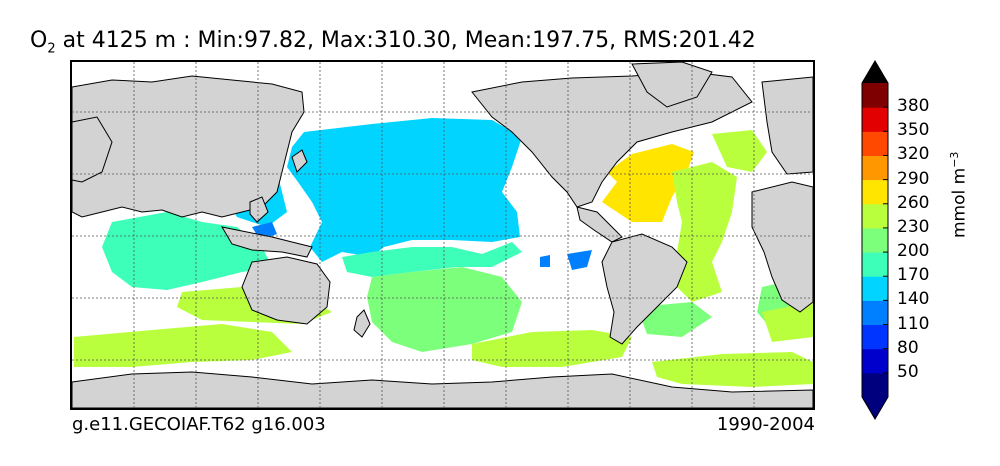 The height and width of the screenshot is (466, 1000). Describe the element at coordinates (913, 299) in the screenshot. I see `colorbar-tick-label: 140` at that location.